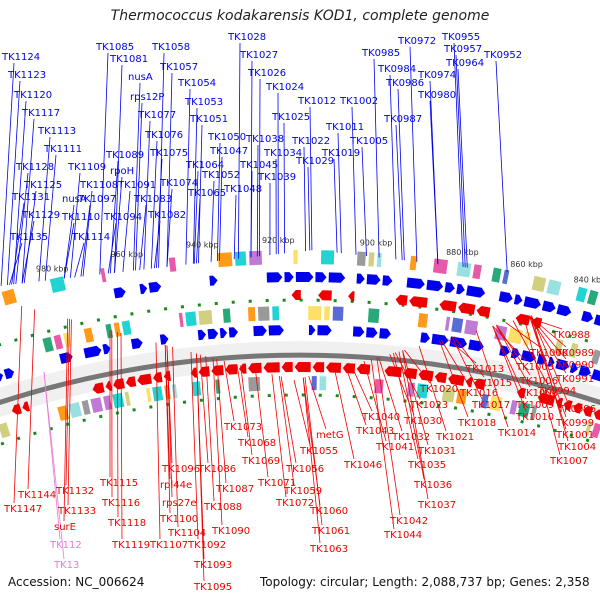 The width and height of the screenshot is (600, 600). I want to click on reverse-gene-label: TK1018, so click(476, 423).